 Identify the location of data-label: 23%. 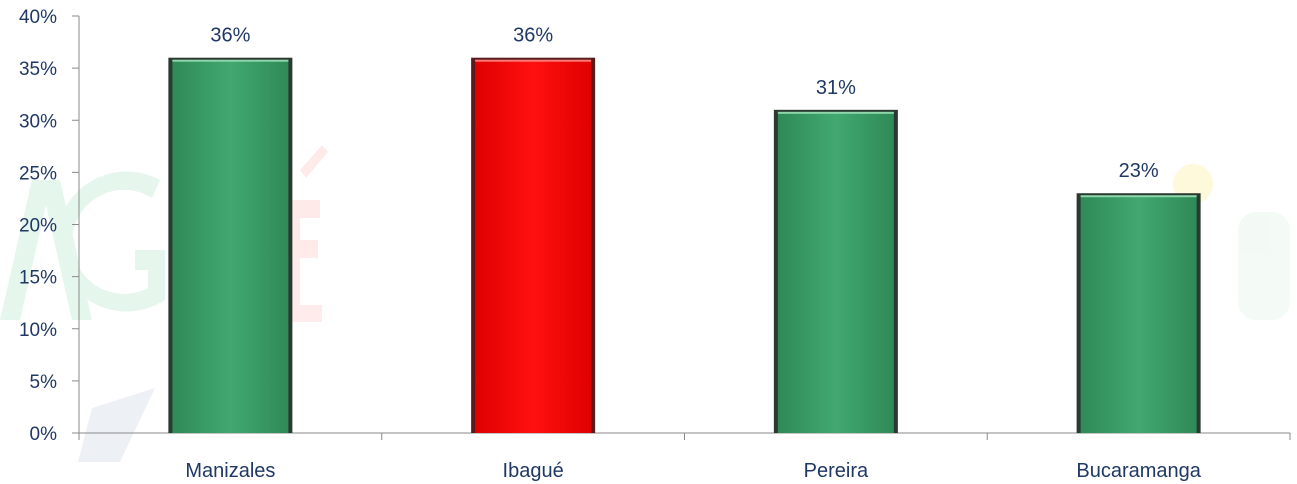
(1139, 171).